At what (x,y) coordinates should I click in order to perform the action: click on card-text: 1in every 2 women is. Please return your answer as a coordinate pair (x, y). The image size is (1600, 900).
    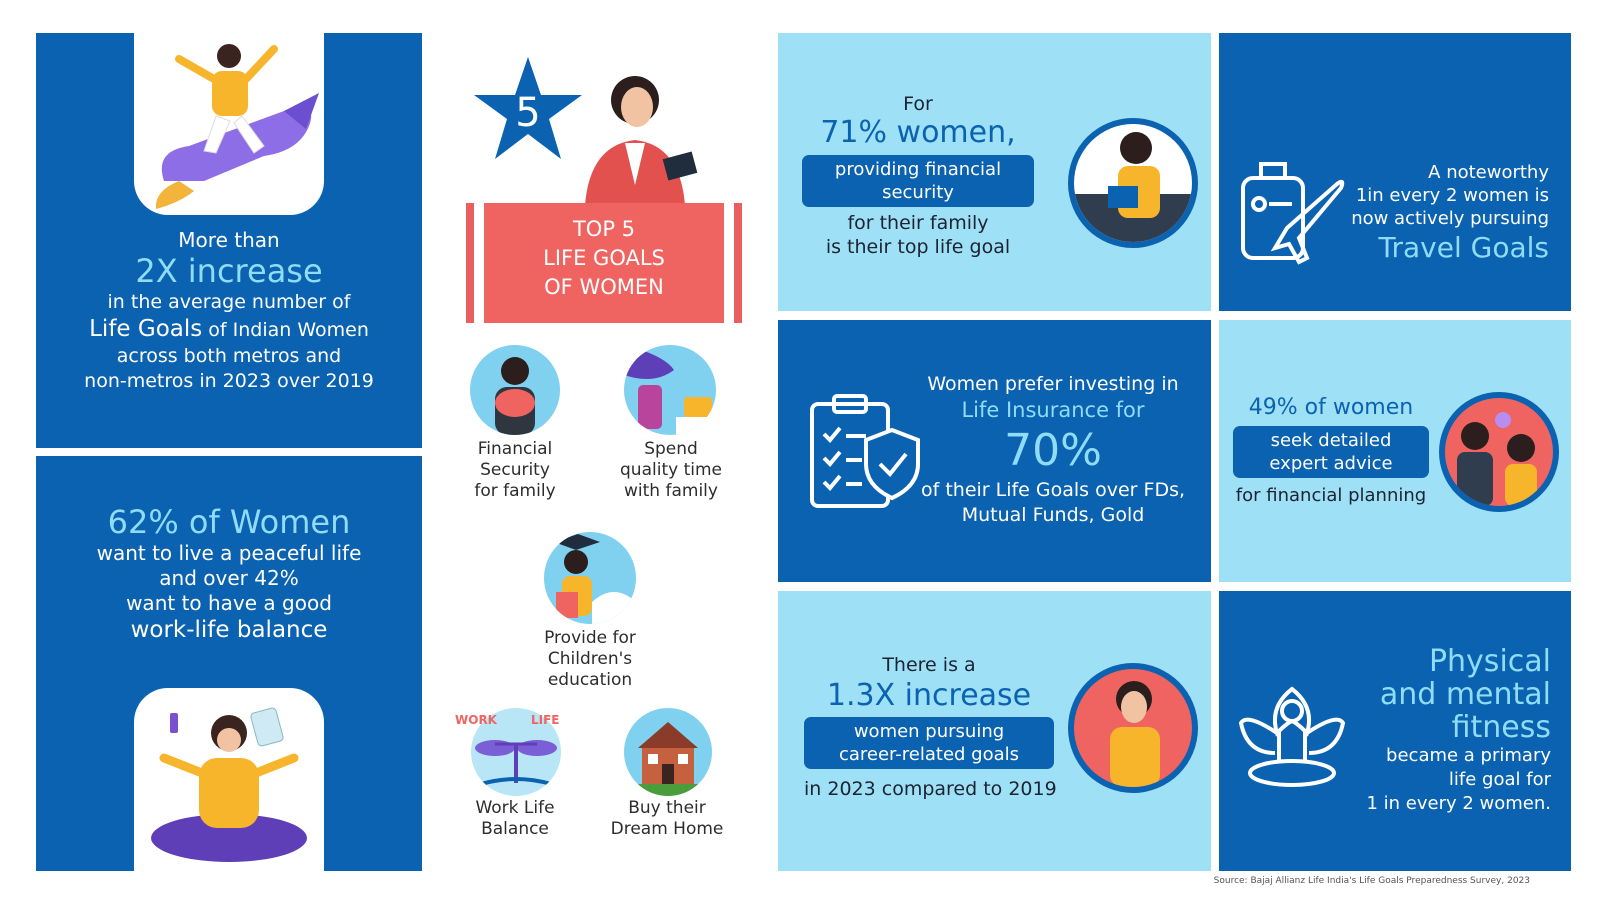
    Looking at the image, I should click on (1452, 195).